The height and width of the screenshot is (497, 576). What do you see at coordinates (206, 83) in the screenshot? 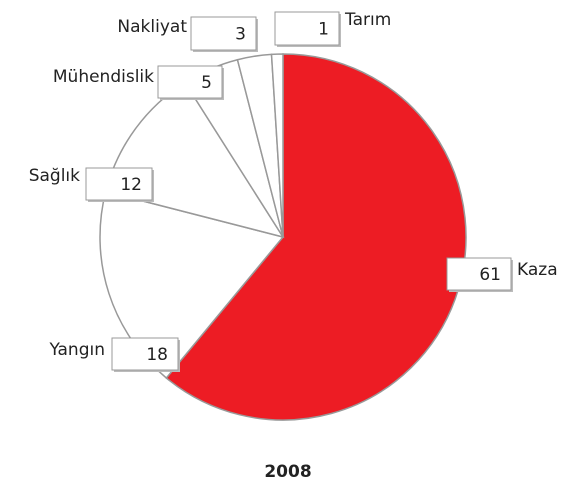
I see `data-label: 5` at bounding box center [206, 83].